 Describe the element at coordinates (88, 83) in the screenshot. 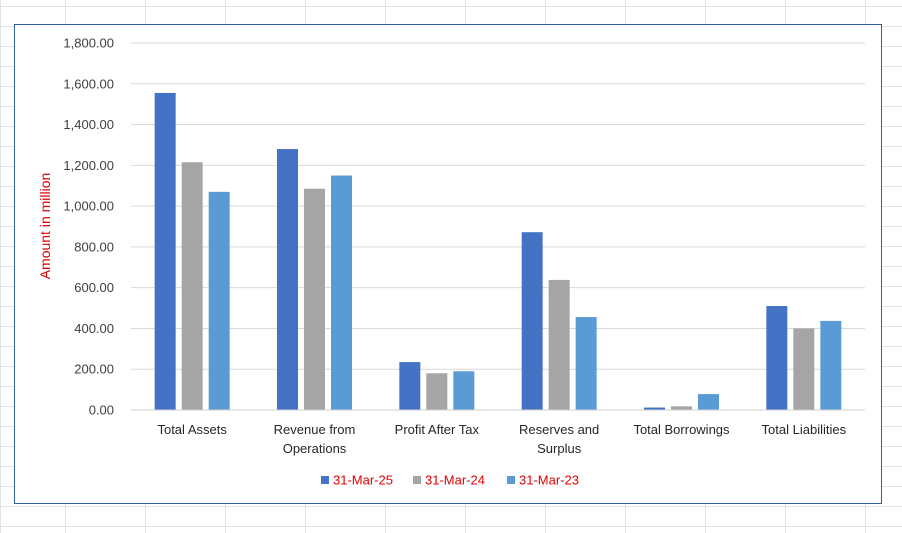

I see `y-tick-label: 1,600.00` at that location.